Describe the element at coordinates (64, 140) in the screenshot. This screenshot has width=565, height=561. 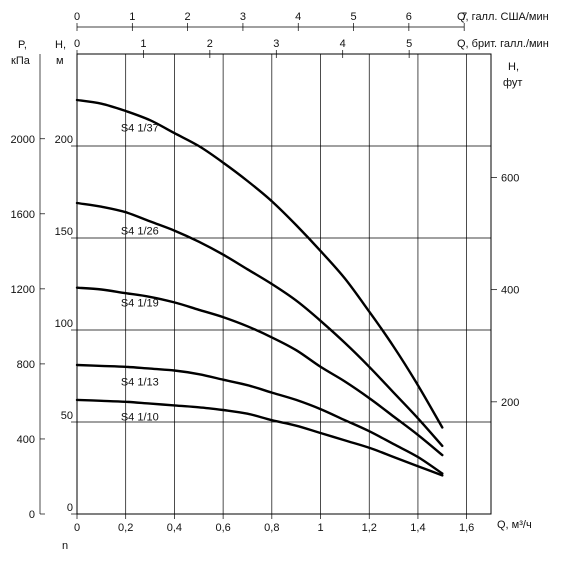
I see `head-m-tick-label: 200` at that location.